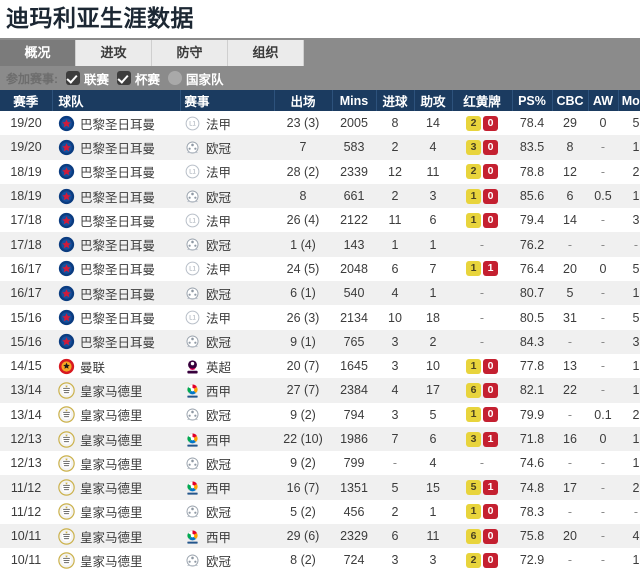 This screenshot has height=587, width=640. I want to click on checkbox-unchecked-icon, so click(175, 78).